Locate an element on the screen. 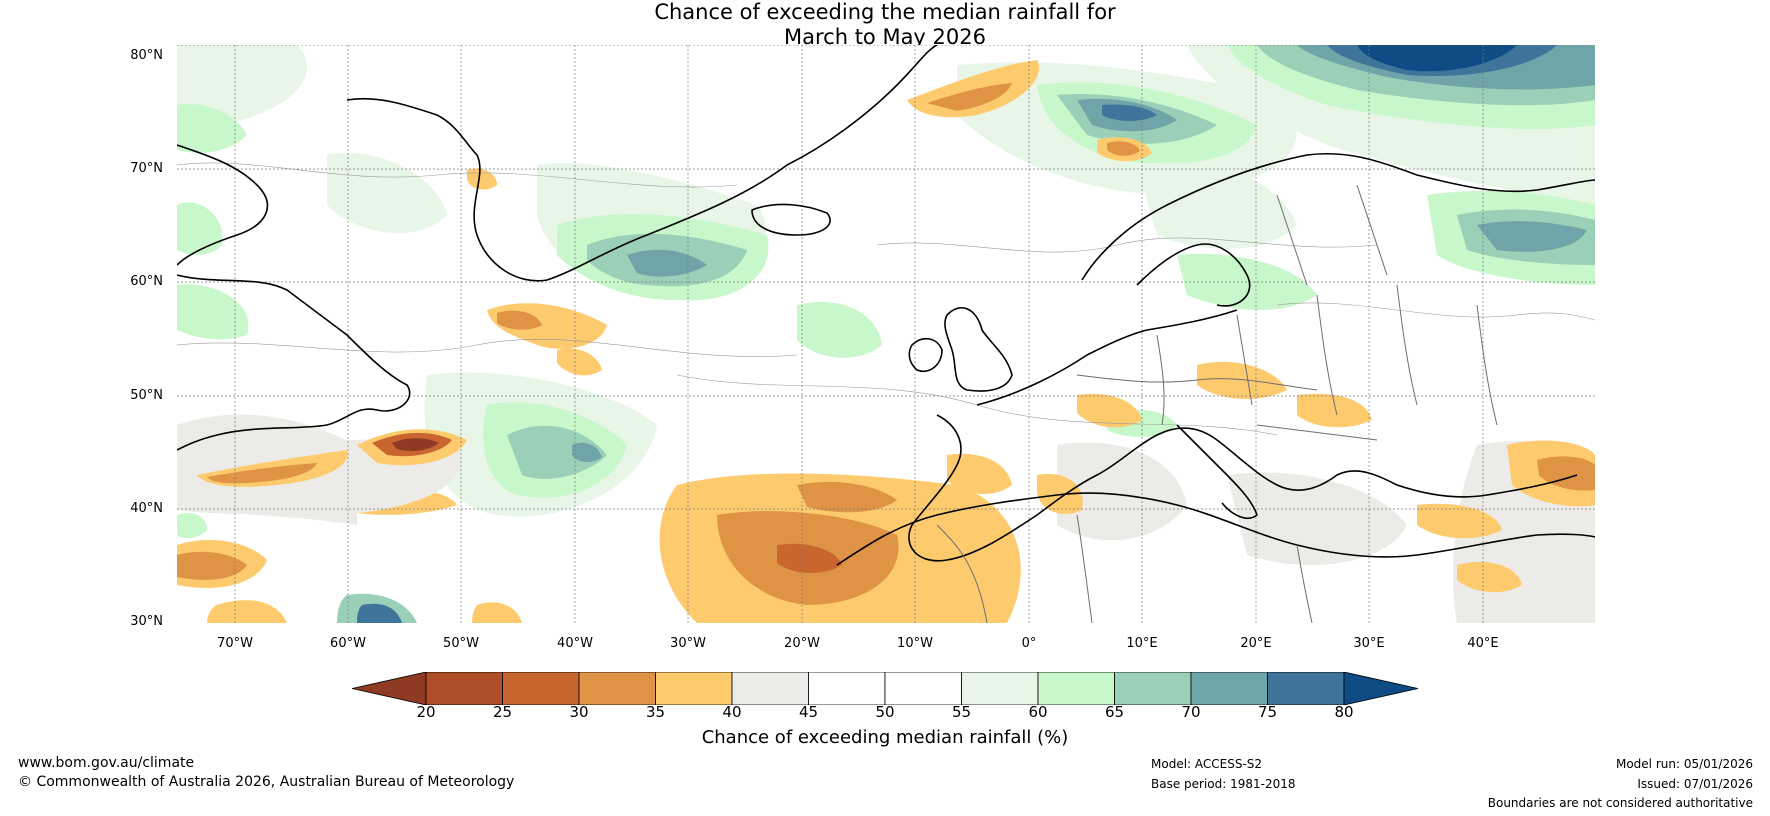 This screenshot has width=1770, height=816. lon-label-50w: 50°W is located at coordinates (461, 643).